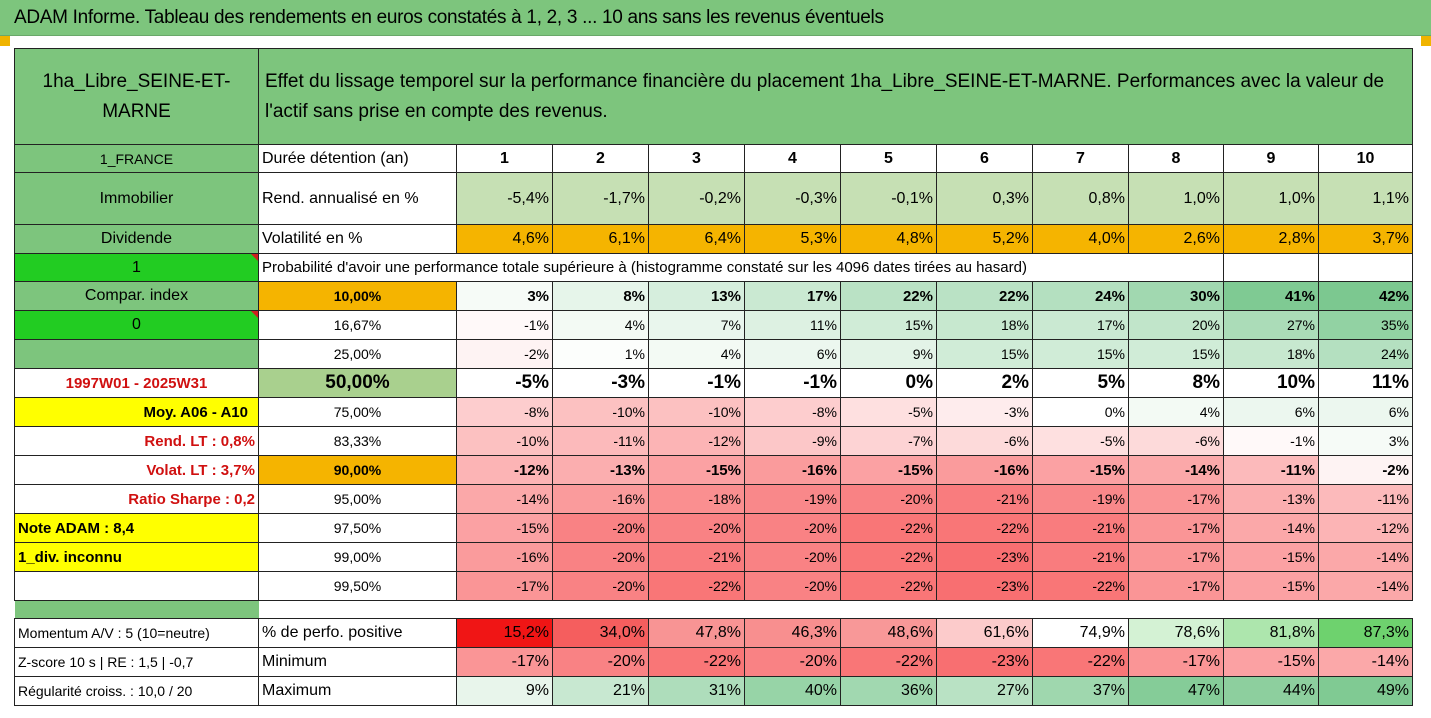 The height and width of the screenshot is (718, 1431). I want to click on quantile-value: -5%, so click(1080, 441).